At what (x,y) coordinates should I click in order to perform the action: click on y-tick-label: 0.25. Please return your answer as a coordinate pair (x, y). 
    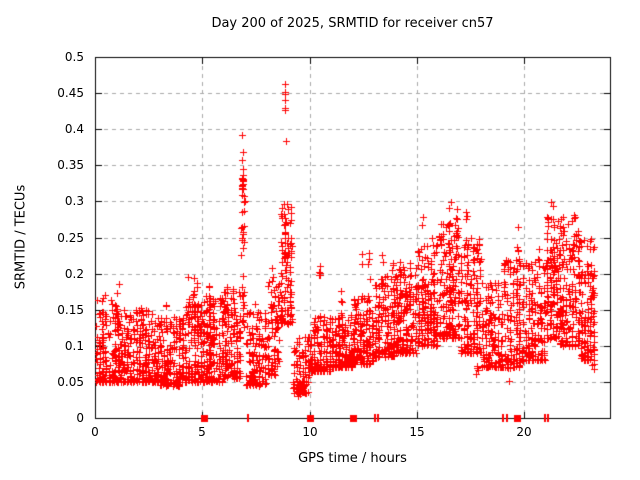
    Looking at the image, I should click on (70, 238).